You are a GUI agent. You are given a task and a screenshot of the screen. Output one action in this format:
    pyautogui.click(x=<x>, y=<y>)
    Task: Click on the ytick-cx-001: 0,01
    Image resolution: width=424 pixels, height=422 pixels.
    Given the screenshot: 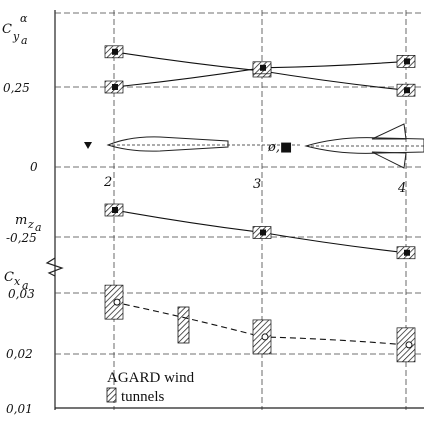 What is the action you would take?
    pyautogui.click(x=19, y=409)
    